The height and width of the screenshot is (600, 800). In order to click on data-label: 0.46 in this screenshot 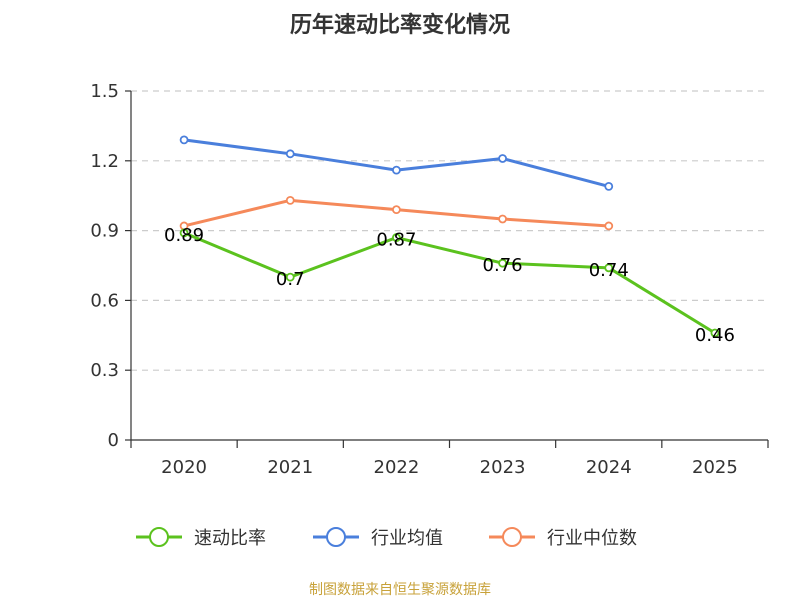, I will do `click(715, 335)`.